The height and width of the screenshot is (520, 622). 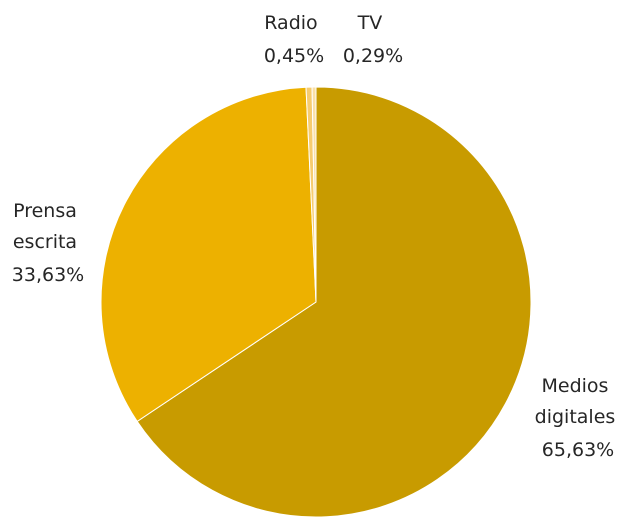 What do you see at coordinates (373, 56) in the screenshot?
I see `value-tv: 0,29%` at bounding box center [373, 56].